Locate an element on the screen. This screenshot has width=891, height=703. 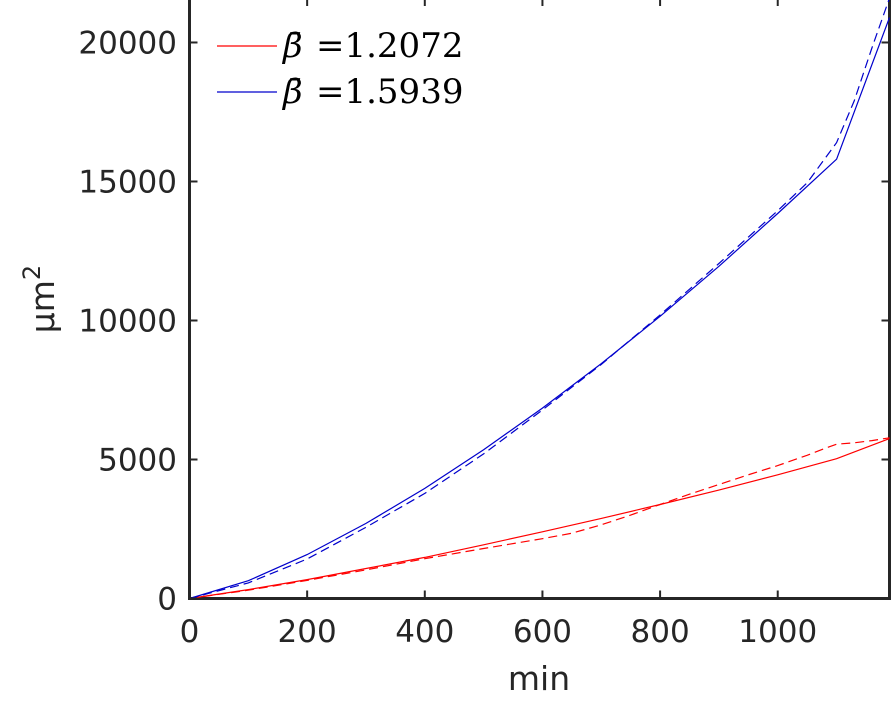
x-tick-label: 0 is located at coordinates (190, 632).